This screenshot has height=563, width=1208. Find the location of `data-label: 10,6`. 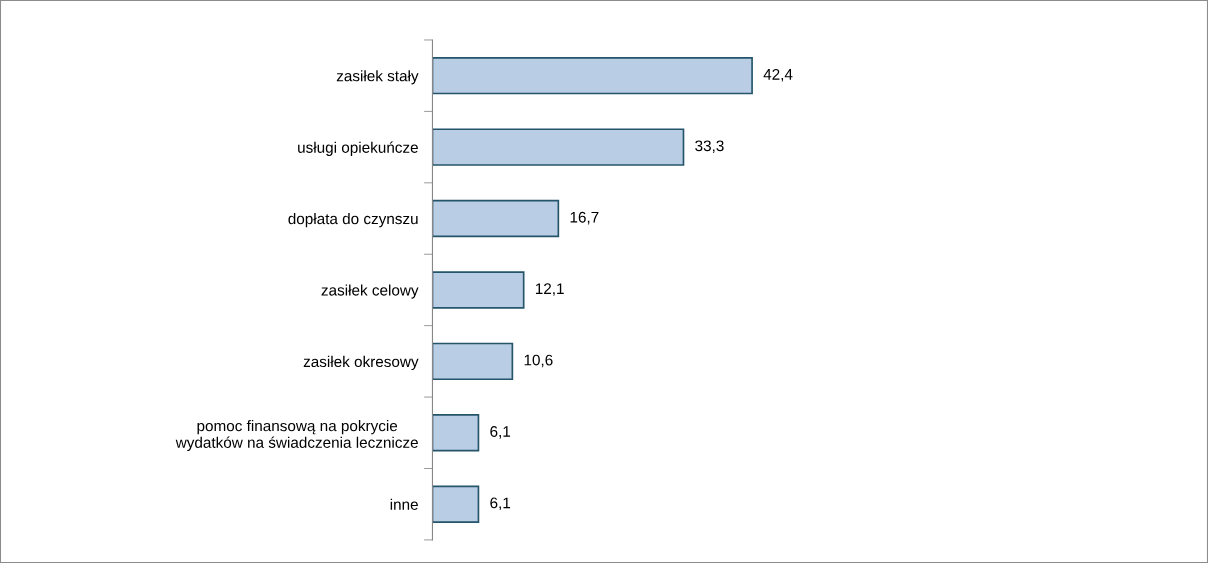

data-label: 10,6 is located at coordinates (538, 361).